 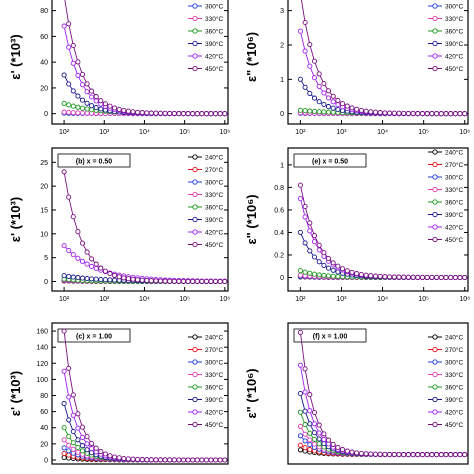 I want to click on y-tick-label: 0.4, so click(x=279, y=233).